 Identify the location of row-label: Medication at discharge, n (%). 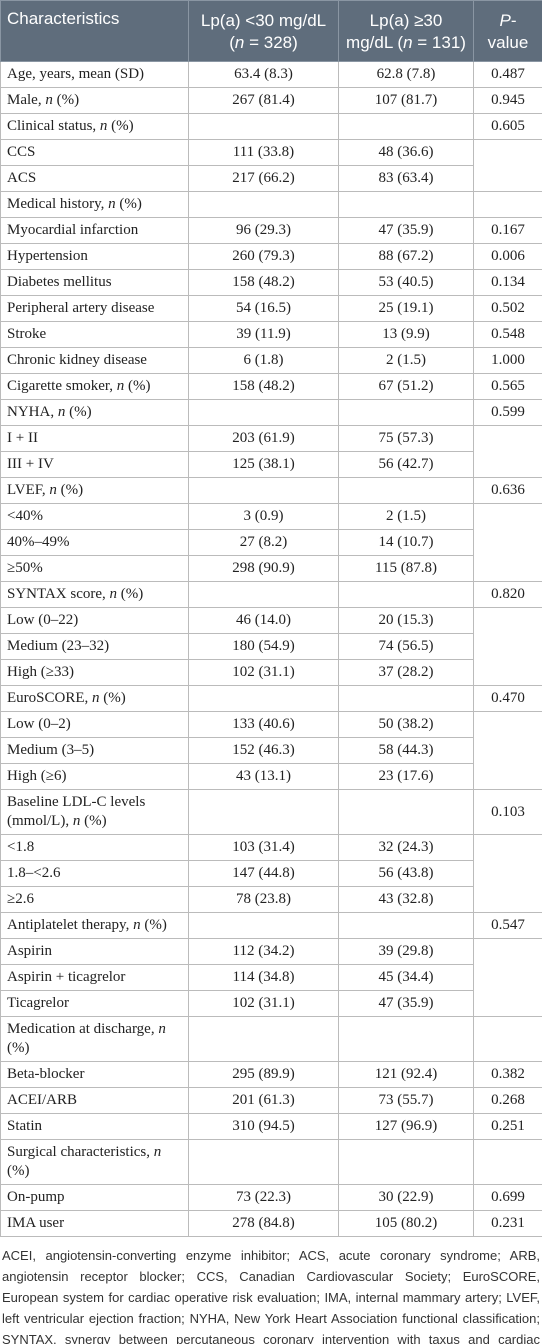
(94, 1039).